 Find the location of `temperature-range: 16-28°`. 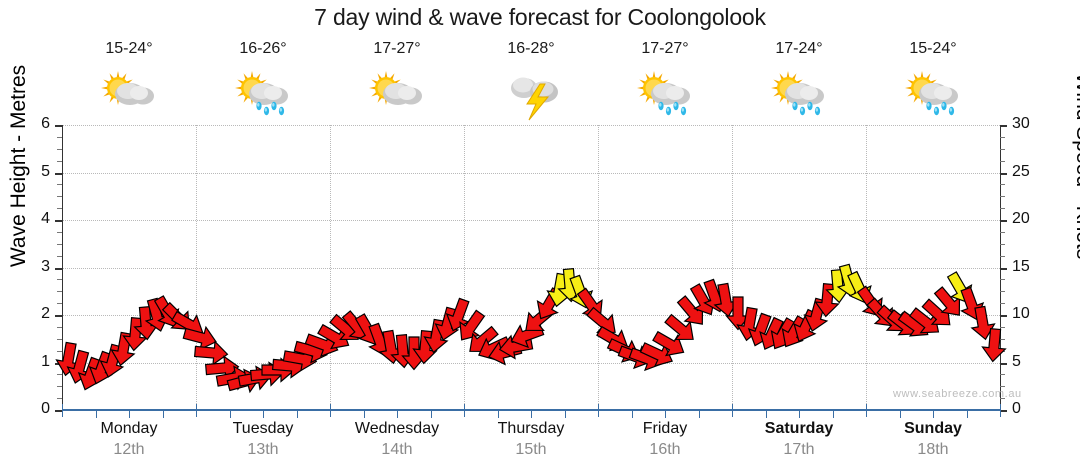

temperature-range: 16-28° is located at coordinates (531, 48).